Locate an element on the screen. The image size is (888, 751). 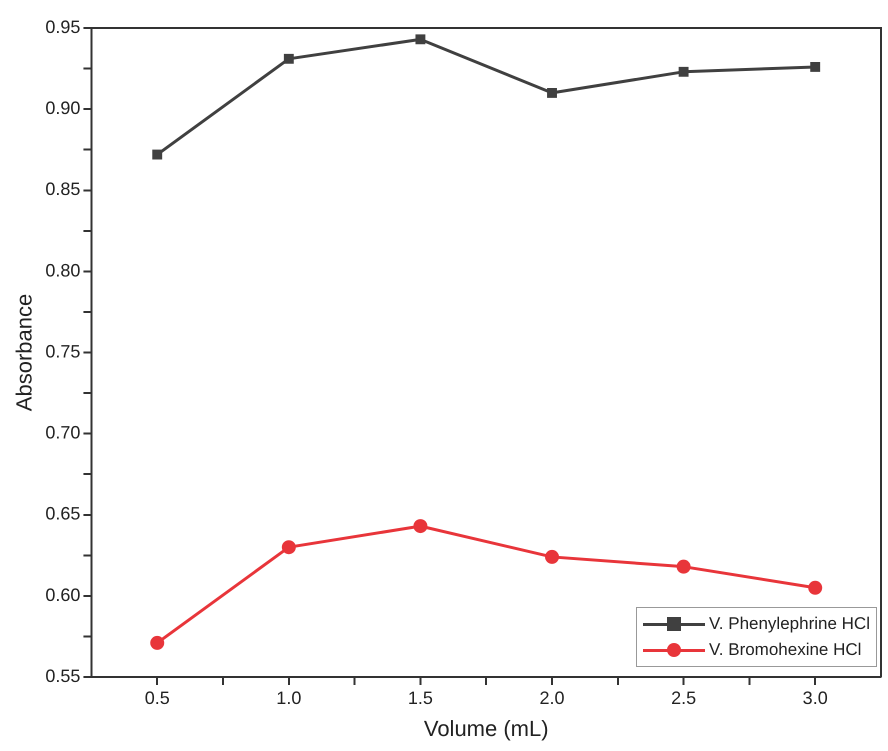
y-tick-label: 0.55 is located at coordinates (62, 676).